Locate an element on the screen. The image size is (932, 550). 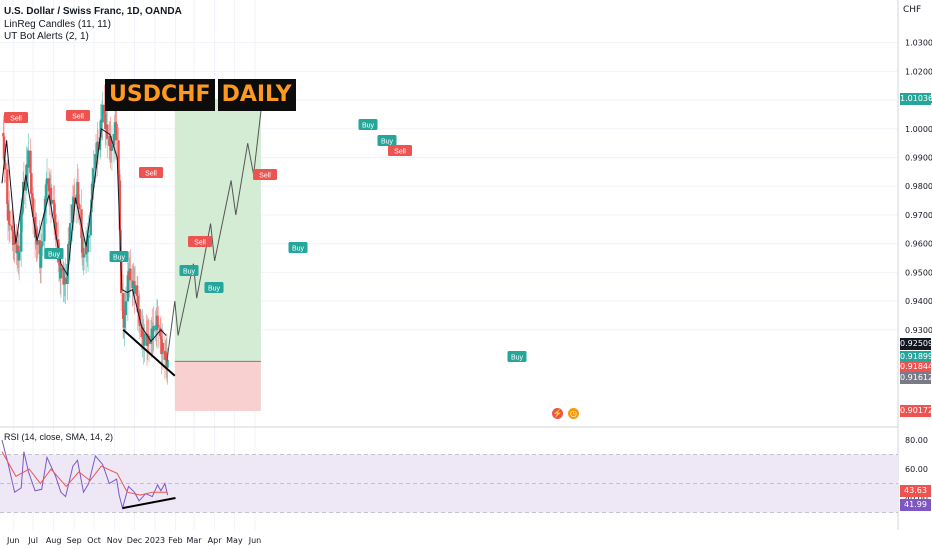
candles is located at coordinates (85, 234).